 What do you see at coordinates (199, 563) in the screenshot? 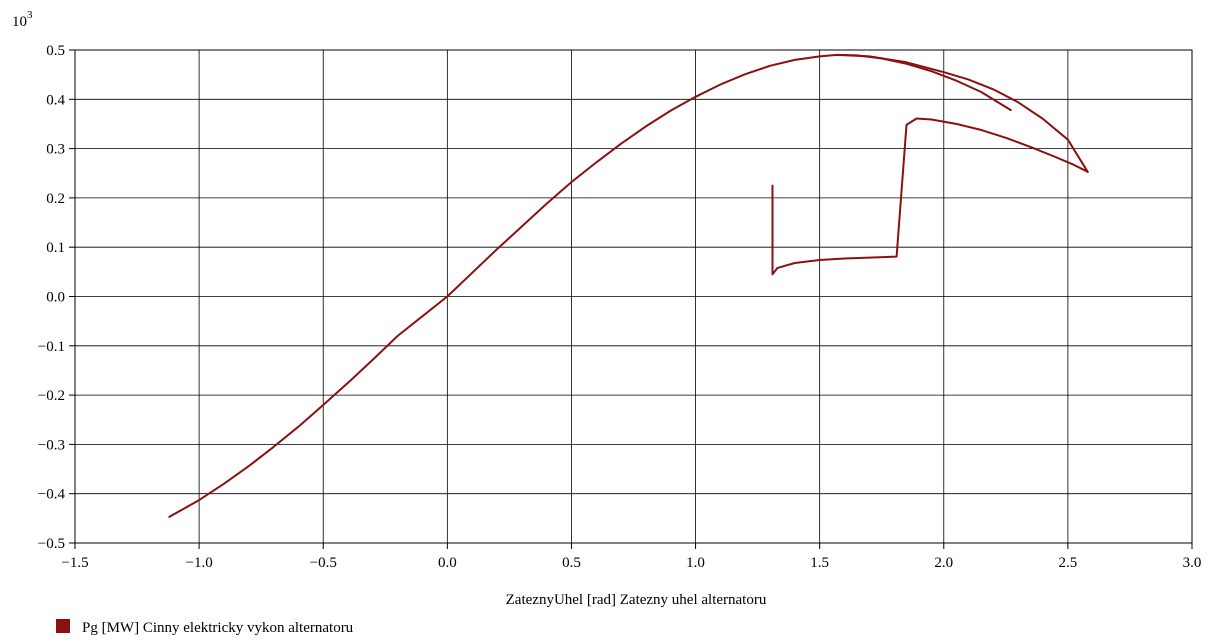
I see `x-tick-label: −1.0` at bounding box center [199, 563].